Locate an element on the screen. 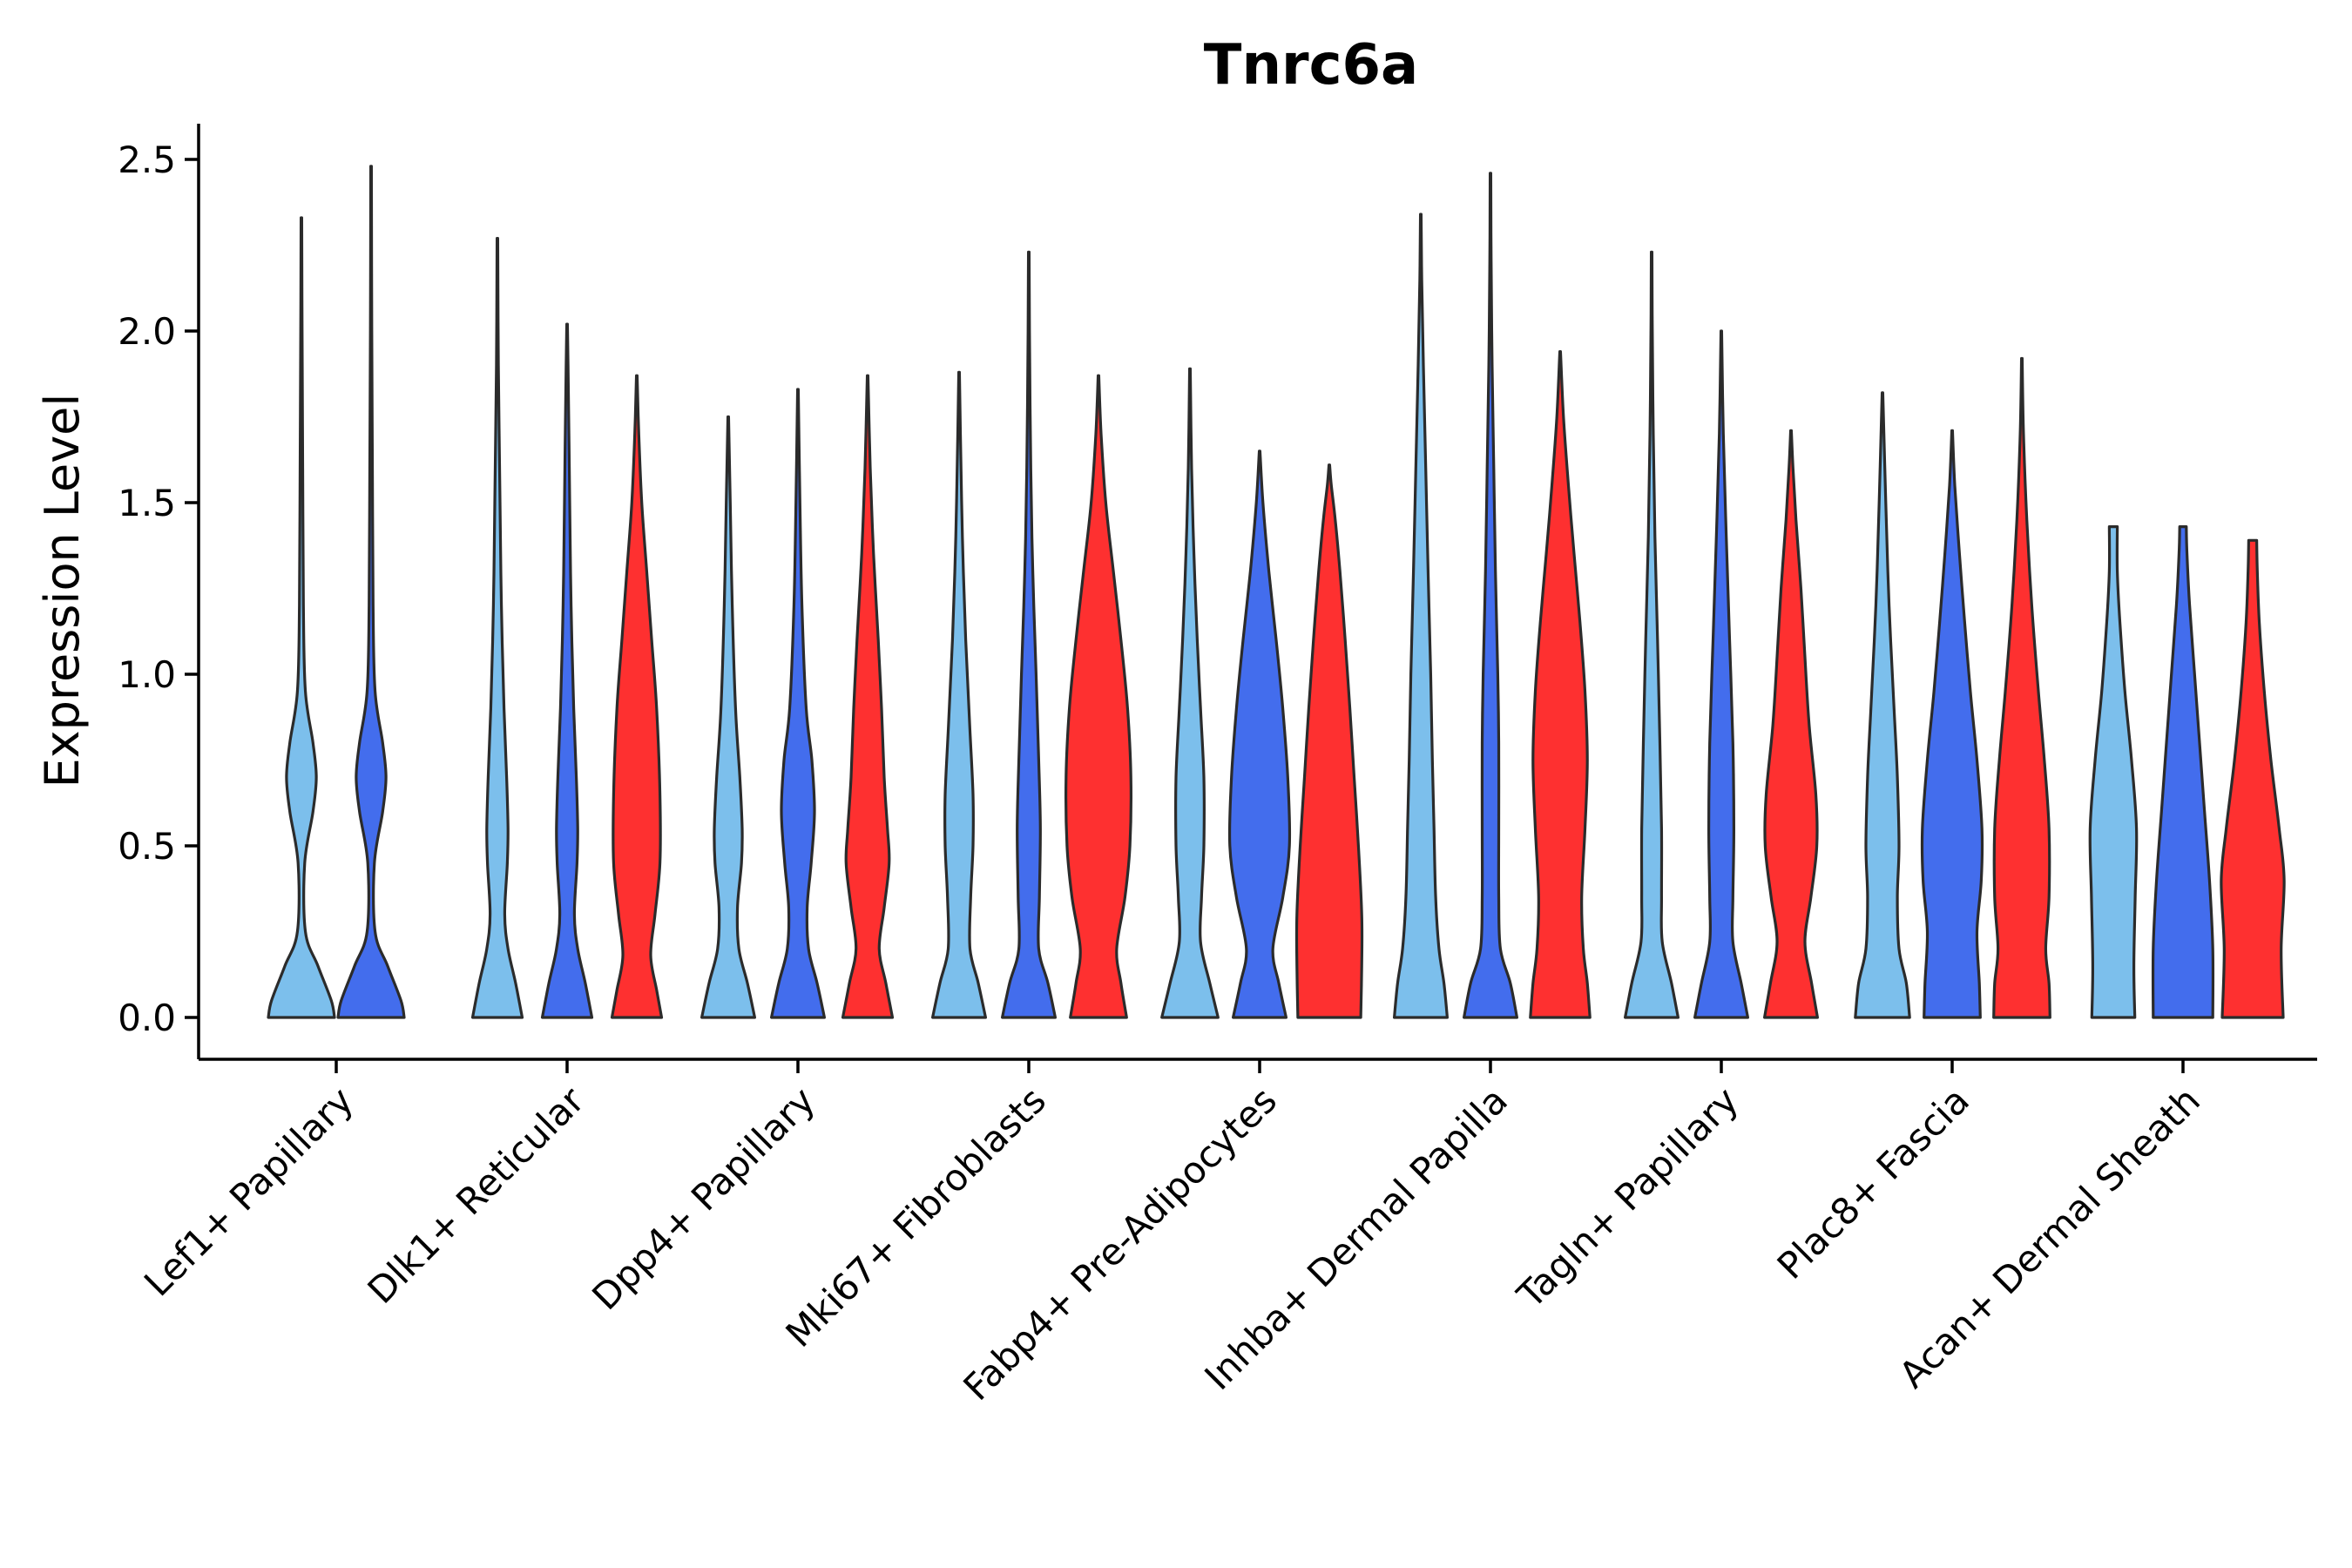 This screenshot has width=2352, height=1568. x-tick-label: Plac8+ Fascia is located at coordinates (1873, 1182).